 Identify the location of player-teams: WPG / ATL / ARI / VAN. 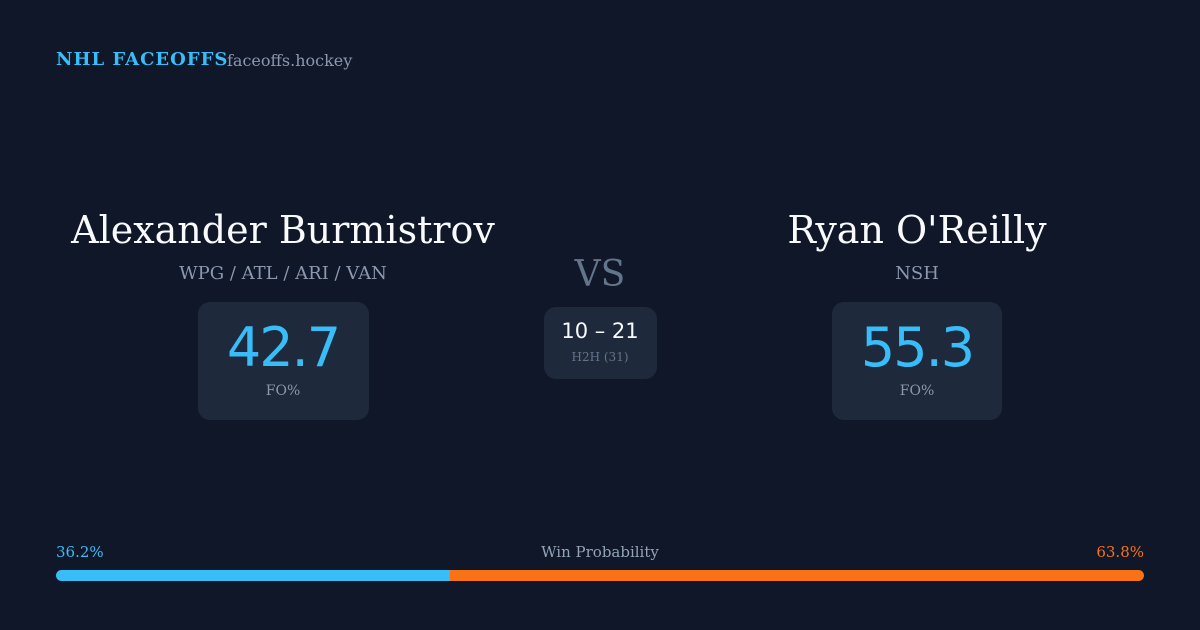
(283, 273).